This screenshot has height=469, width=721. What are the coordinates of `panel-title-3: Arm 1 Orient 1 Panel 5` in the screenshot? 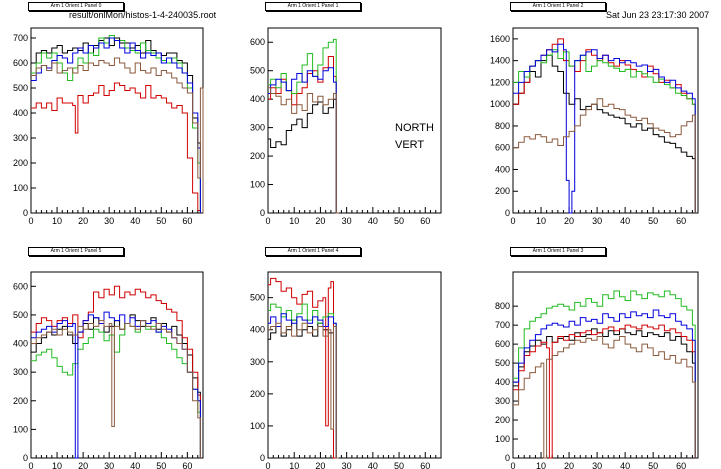 It's located at (76, 251).